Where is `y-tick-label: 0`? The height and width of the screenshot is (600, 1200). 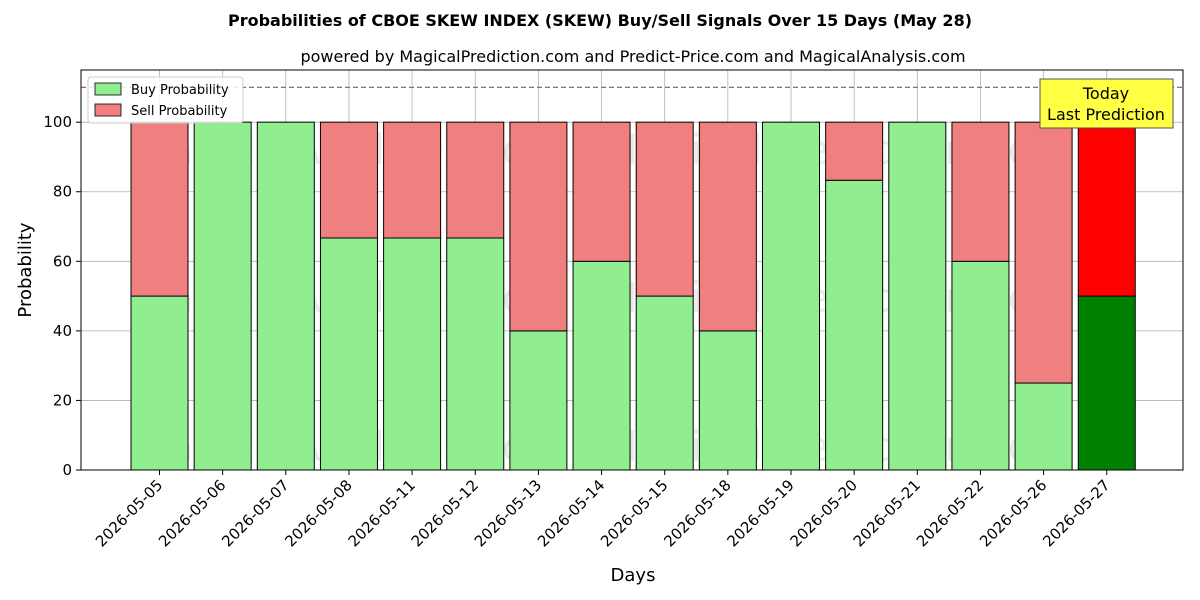 y-tick-label: 0 is located at coordinates (67, 470).